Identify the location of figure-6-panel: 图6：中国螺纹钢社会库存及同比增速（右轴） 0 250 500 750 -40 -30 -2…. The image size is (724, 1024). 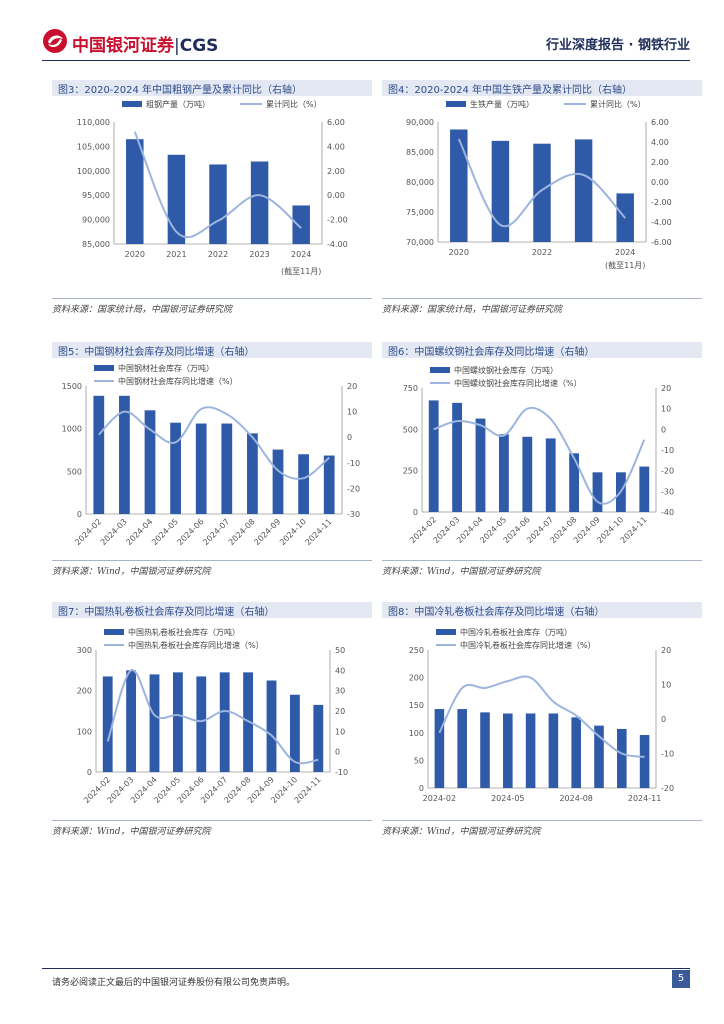
(542, 462).